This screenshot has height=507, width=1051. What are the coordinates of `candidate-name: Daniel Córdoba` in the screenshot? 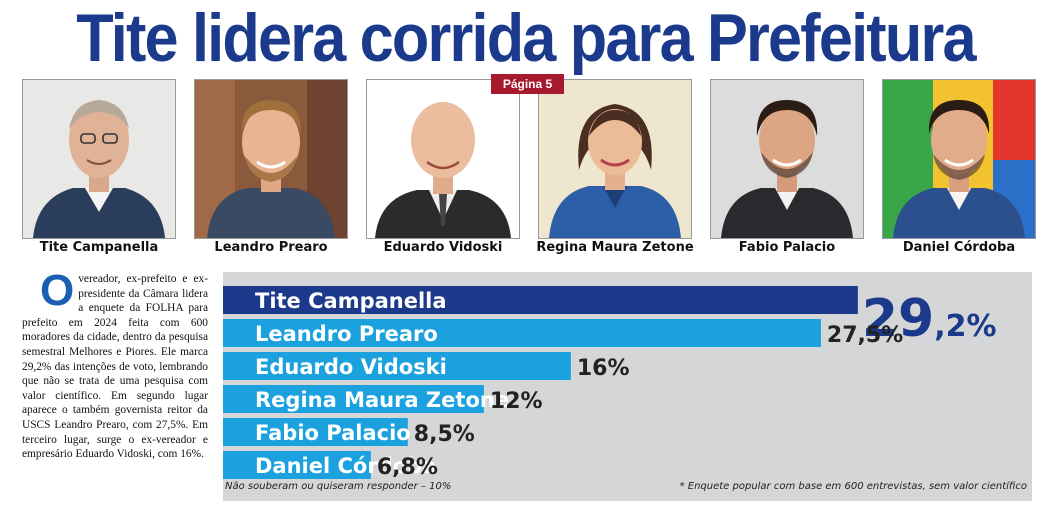 It's located at (959, 247).